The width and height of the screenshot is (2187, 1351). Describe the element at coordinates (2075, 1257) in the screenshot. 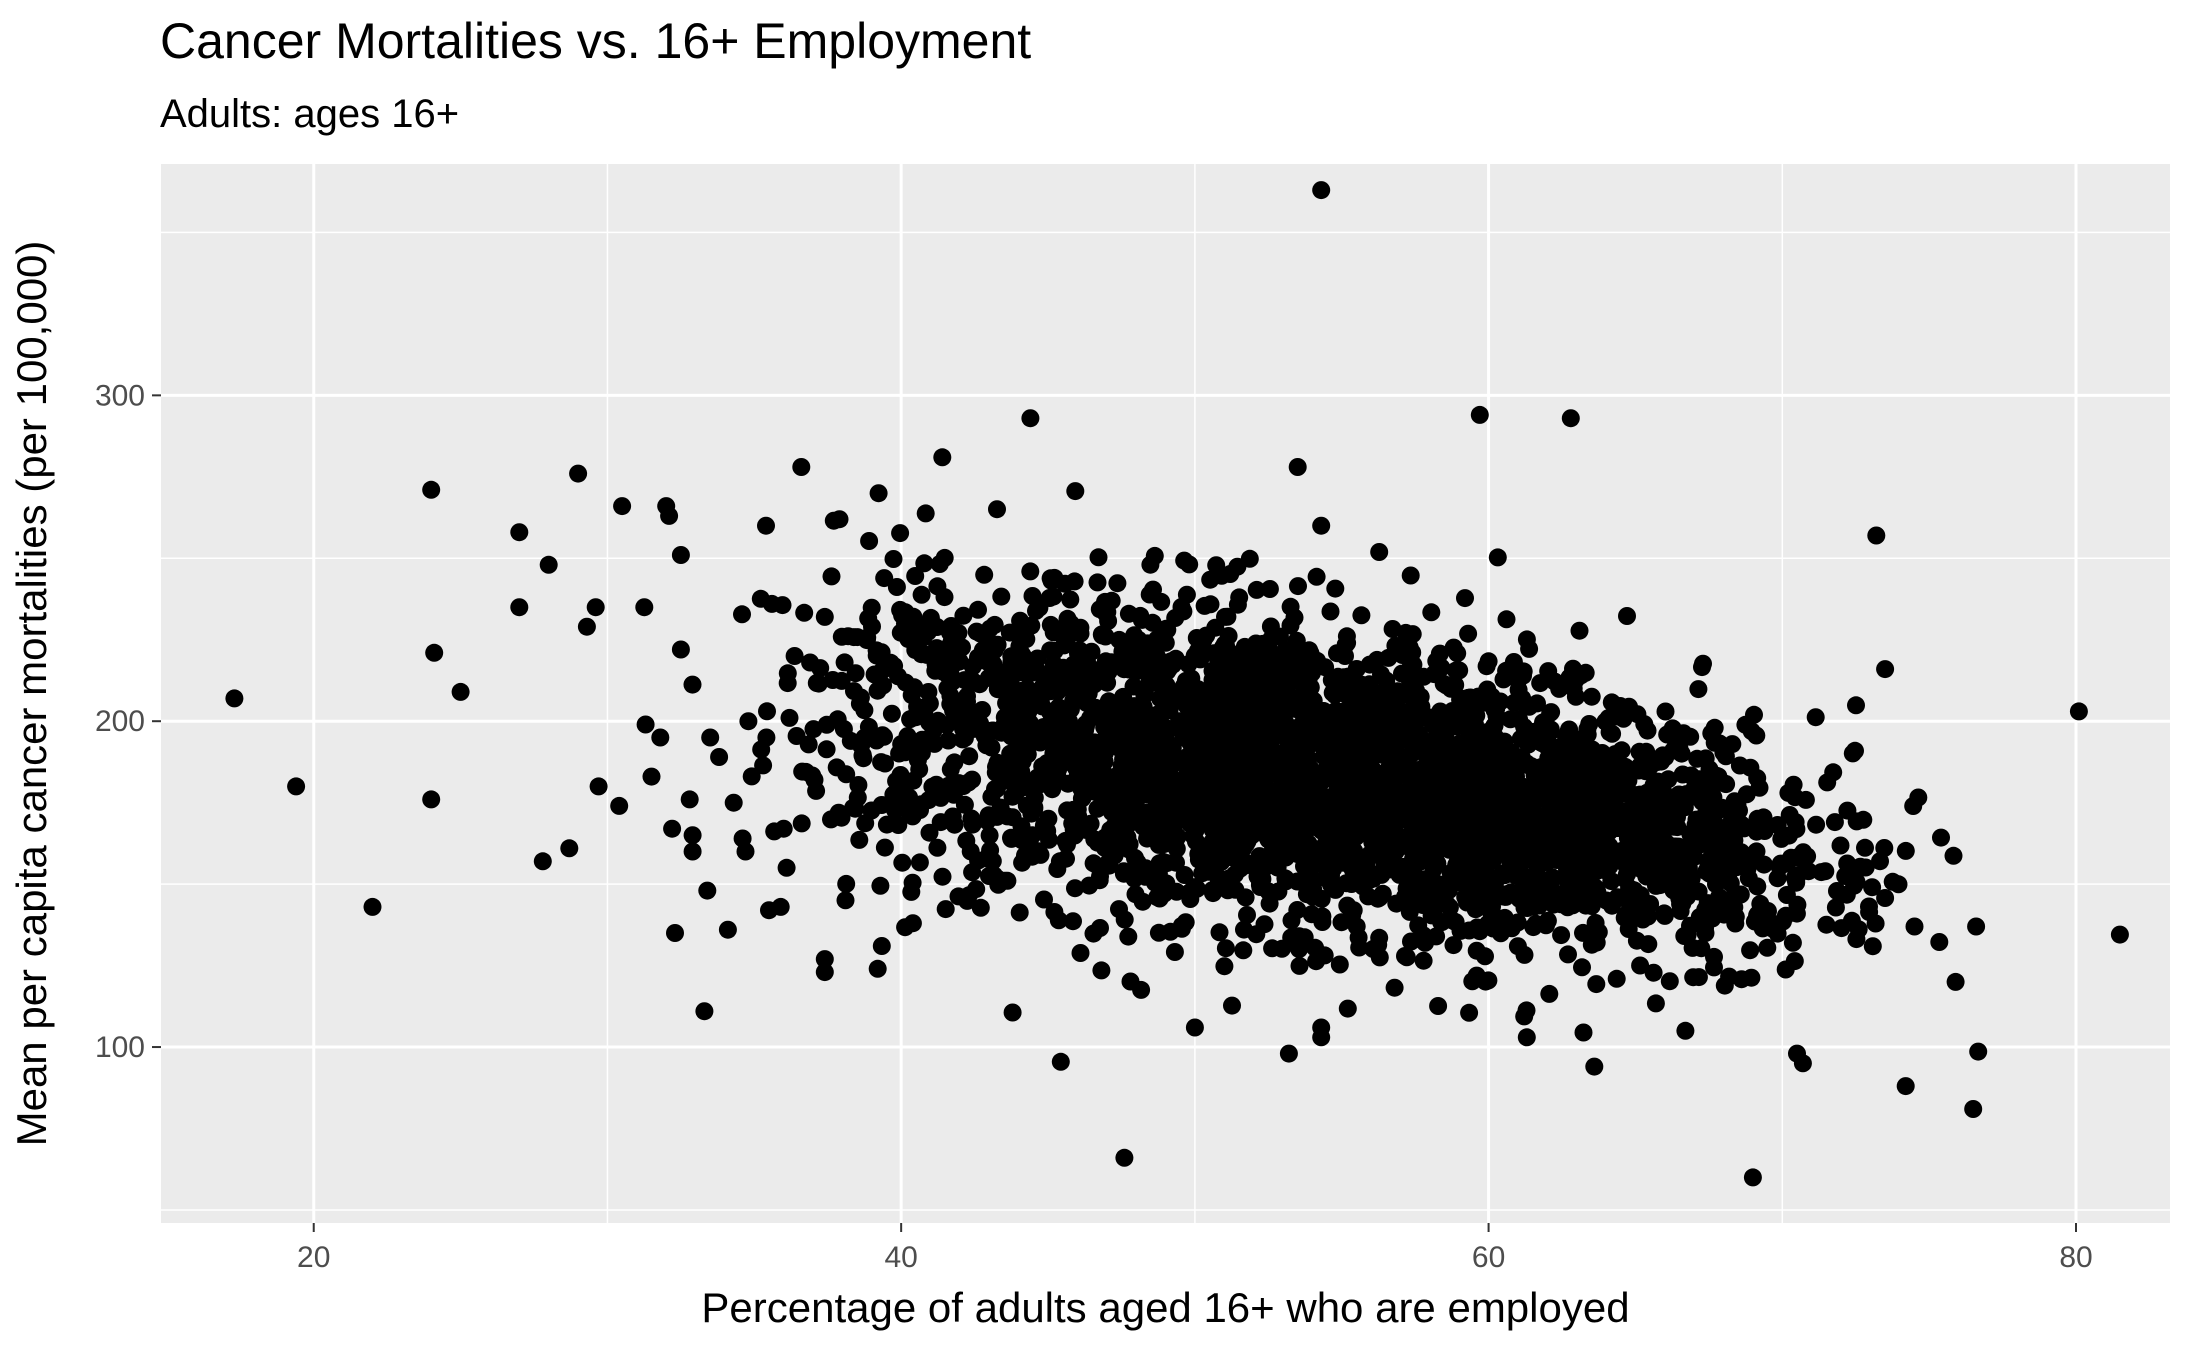

I see `x-tick-label: 80` at that location.